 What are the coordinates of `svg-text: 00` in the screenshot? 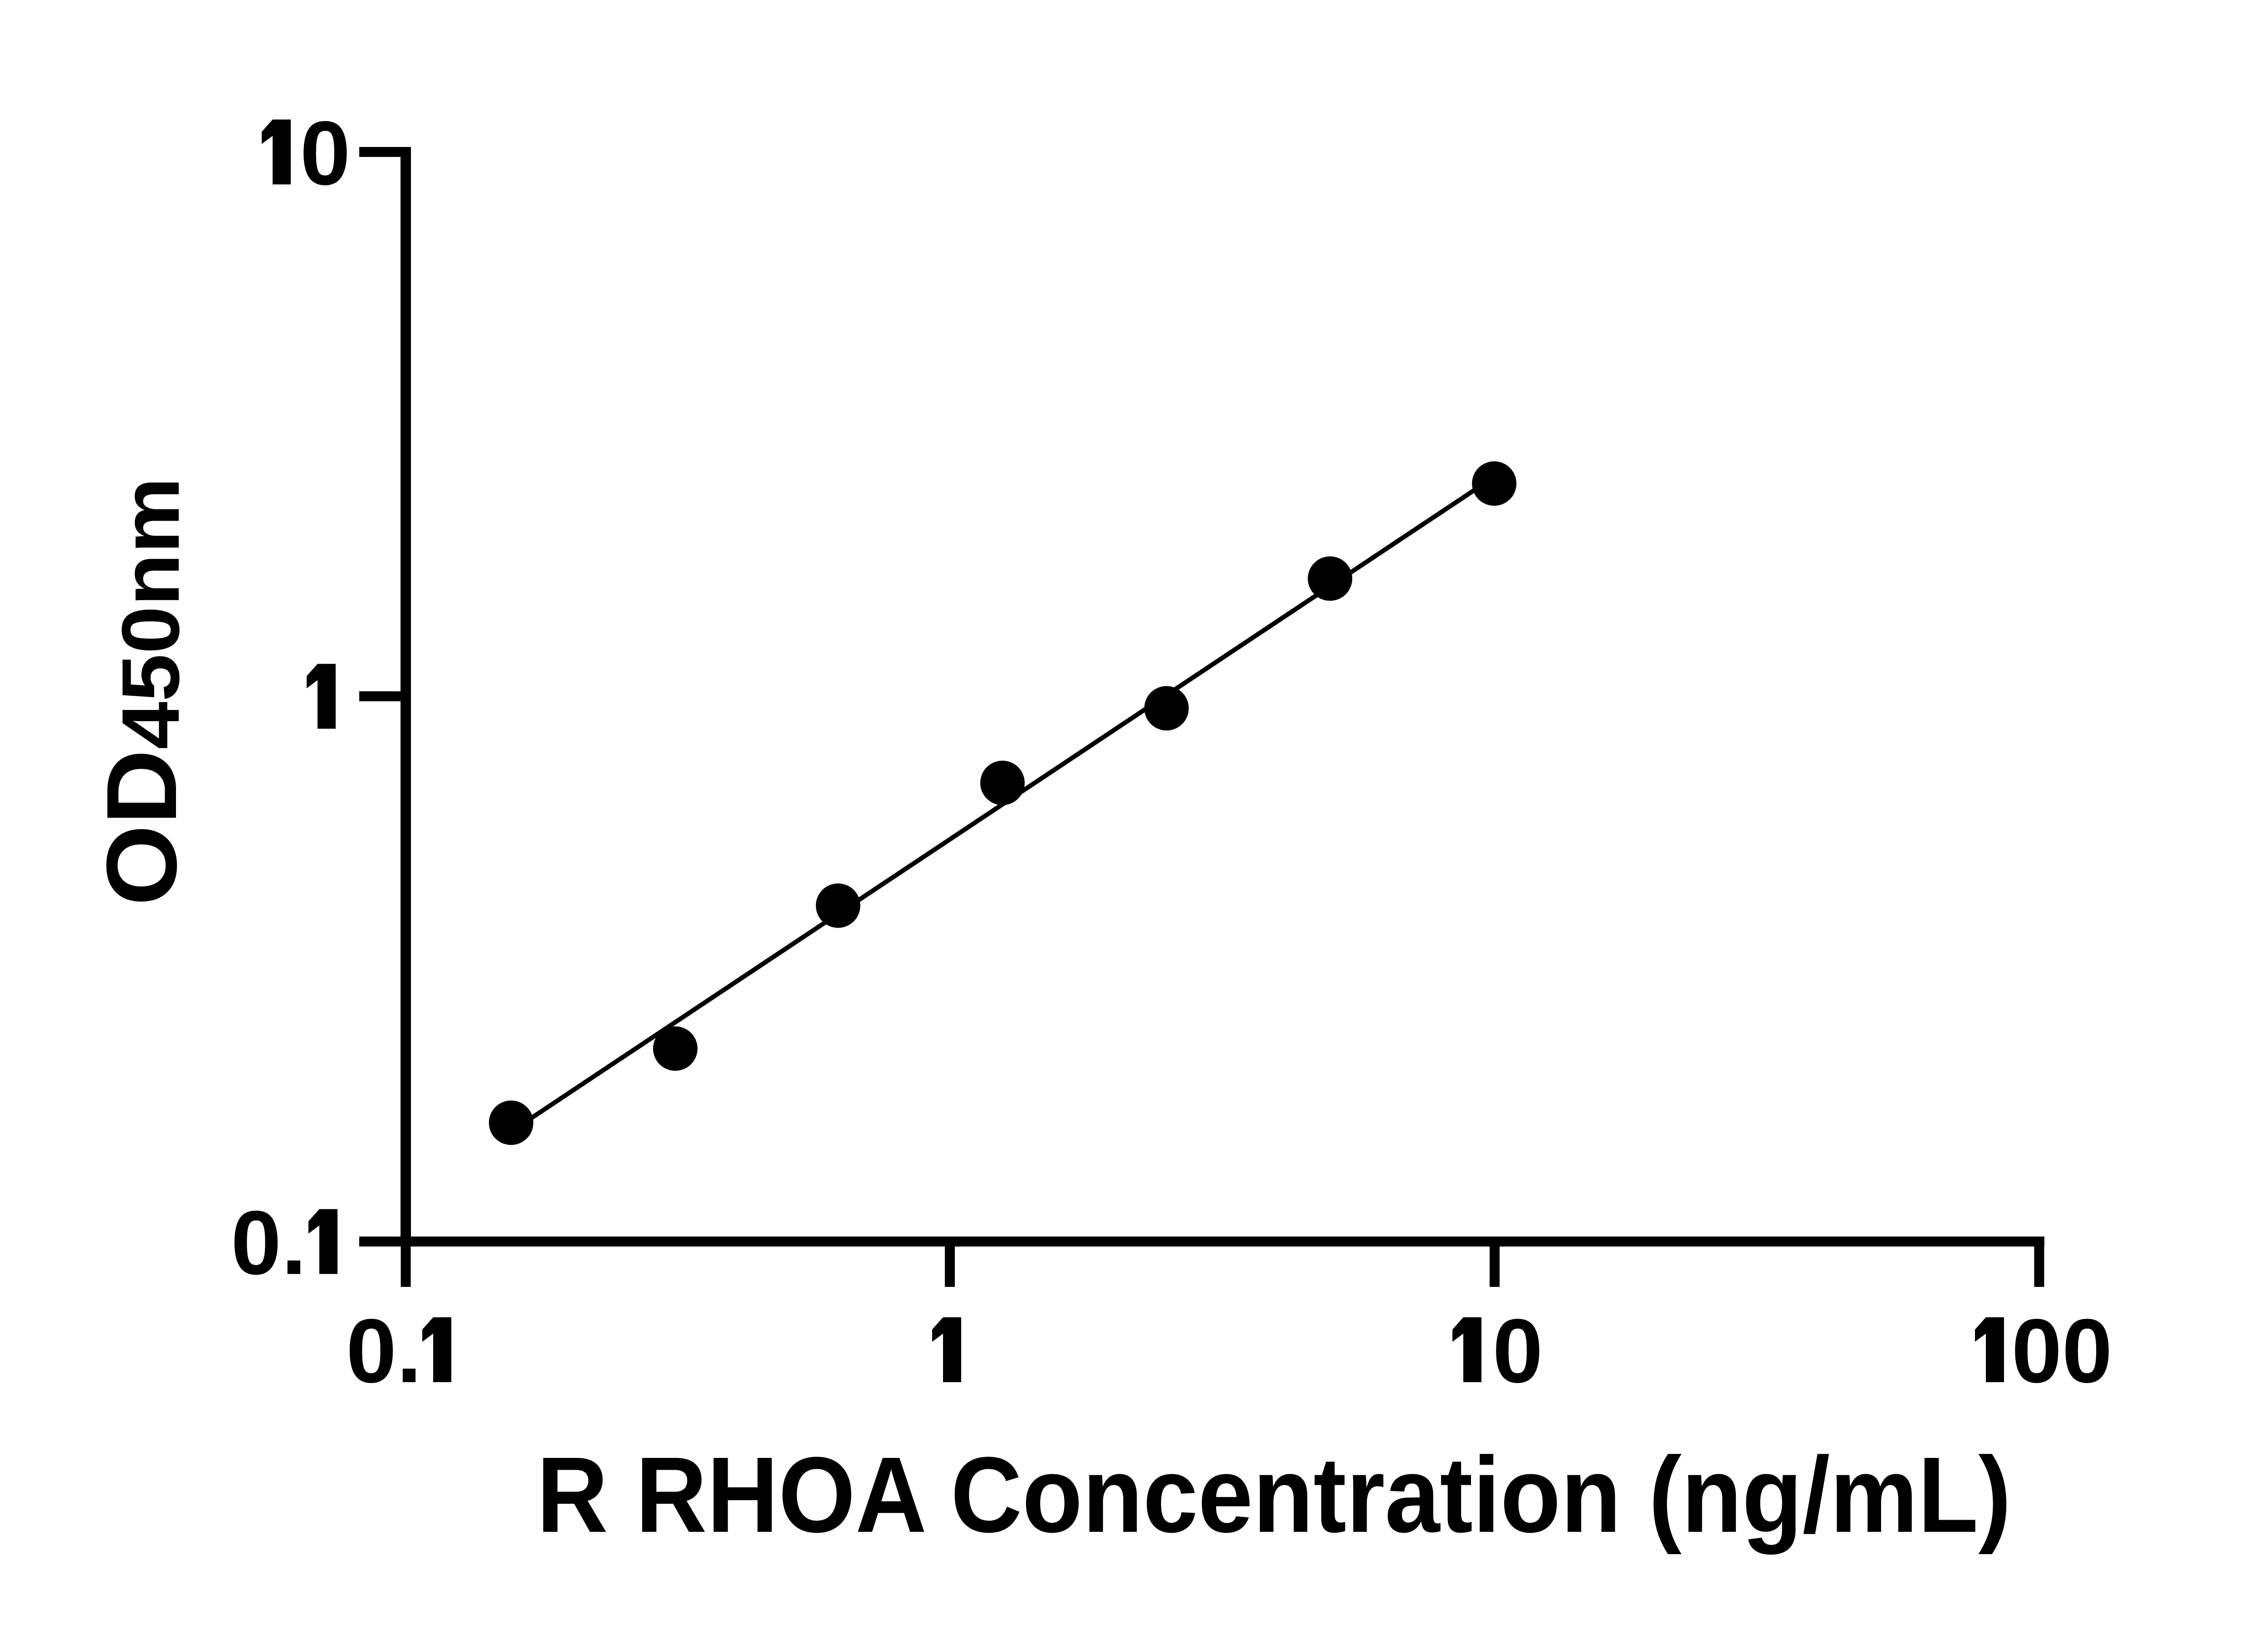 It's located at (2062, 1351).